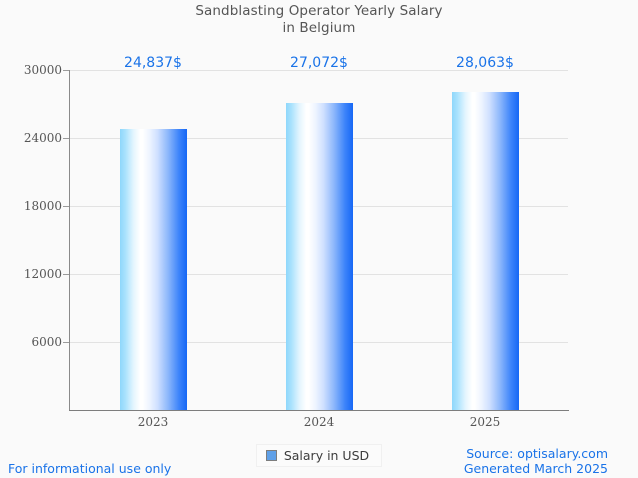  Describe the element at coordinates (42, 206) in the screenshot. I see `y-axis-tick-label: 18000` at that location.